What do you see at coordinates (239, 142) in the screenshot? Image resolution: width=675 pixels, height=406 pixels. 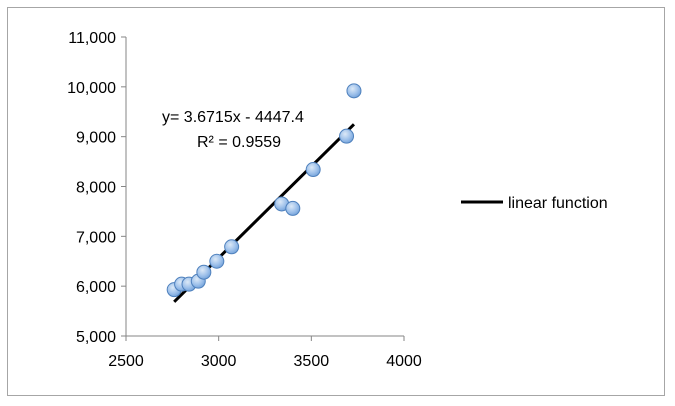 I see `trendline-r-squared: R² = 0.9559` at bounding box center [239, 142].